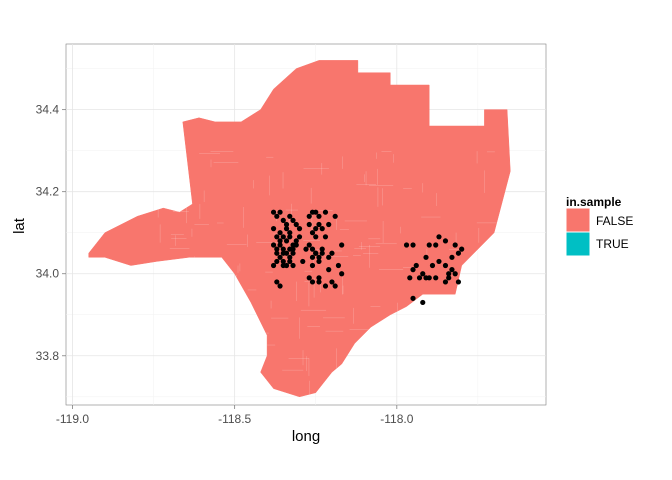 The width and height of the screenshot is (672, 480). What do you see at coordinates (48, 192) in the screenshot?
I see `y-tick-label-2: 34.2` at bounding box center [48, 192].